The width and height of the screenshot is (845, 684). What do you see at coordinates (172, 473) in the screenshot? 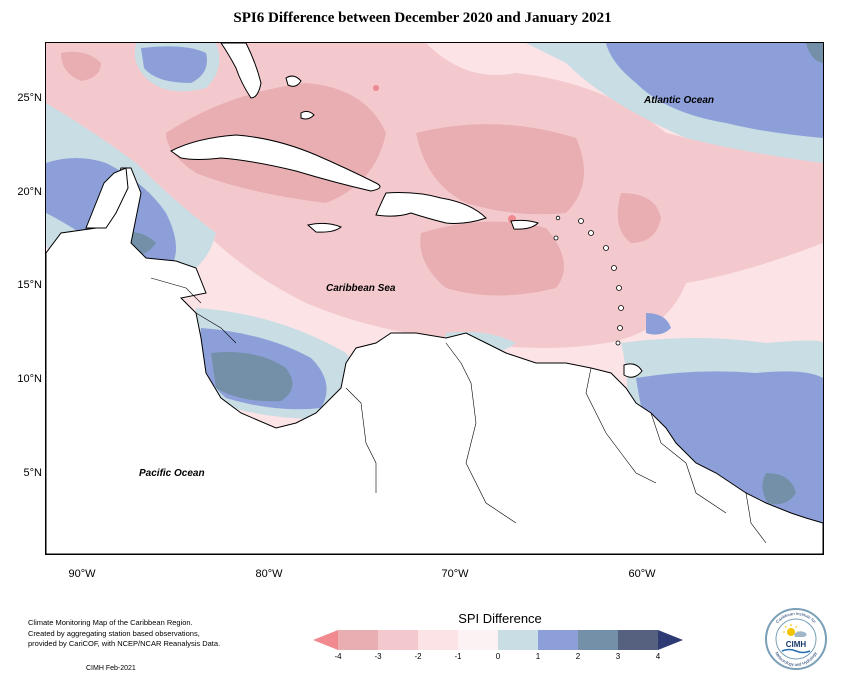
I see `pacific-ocean-label: Pacific Ocean` at bounding box center [172, 473].